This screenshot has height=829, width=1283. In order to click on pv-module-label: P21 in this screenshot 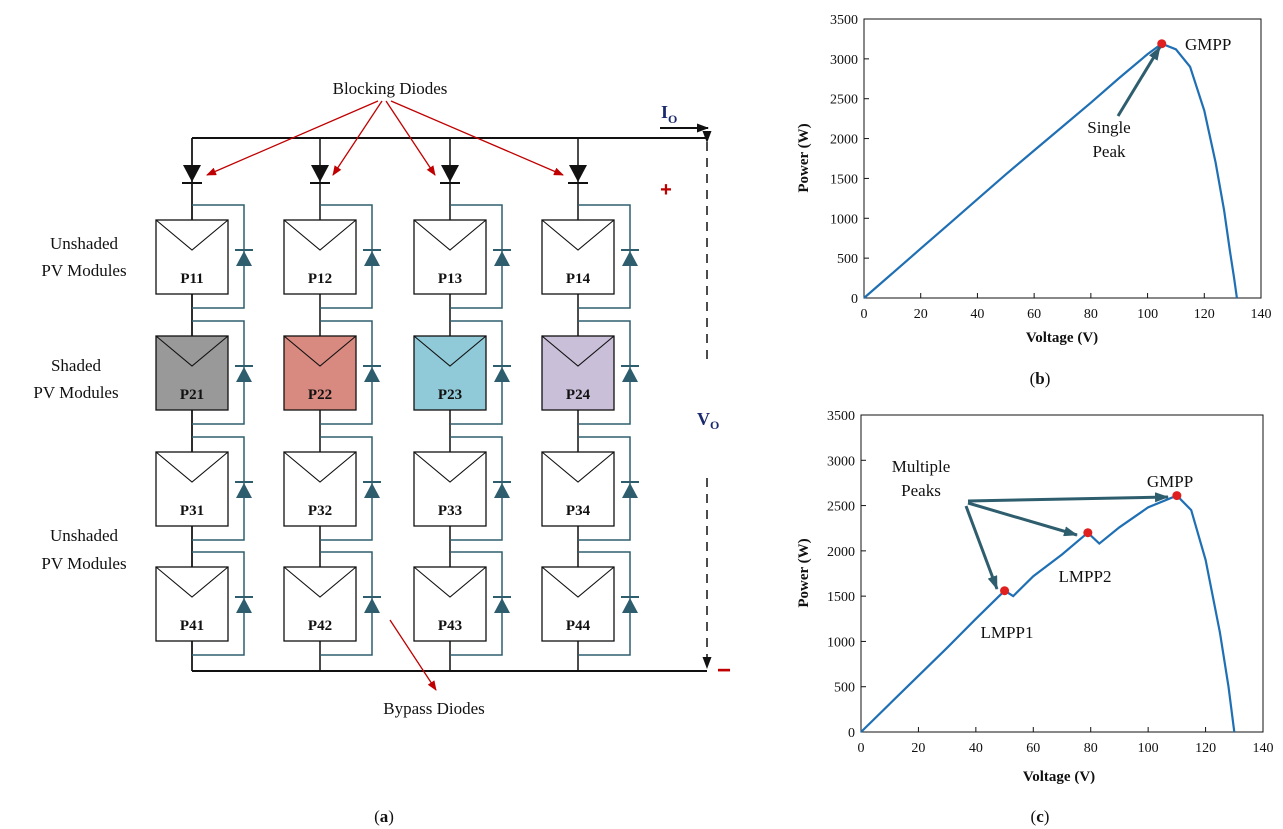, I will do `click(192, 395)`.